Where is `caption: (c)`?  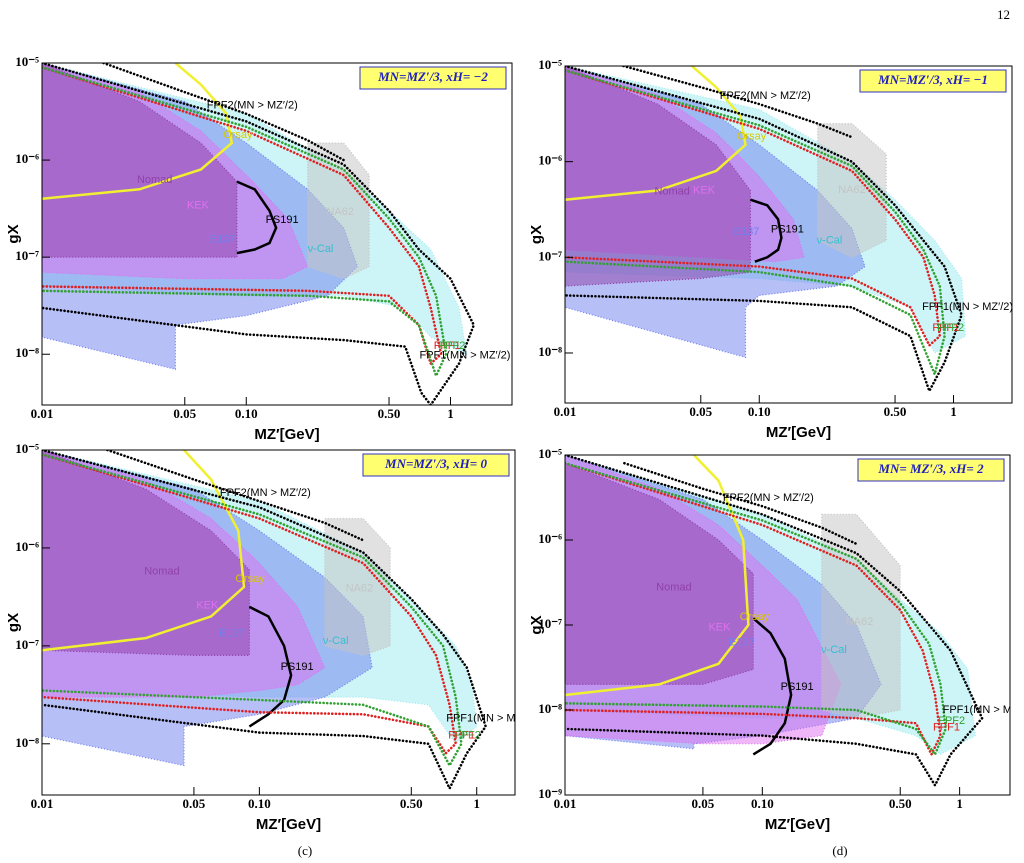 caption: (c) is located at coordinates (305, 850).